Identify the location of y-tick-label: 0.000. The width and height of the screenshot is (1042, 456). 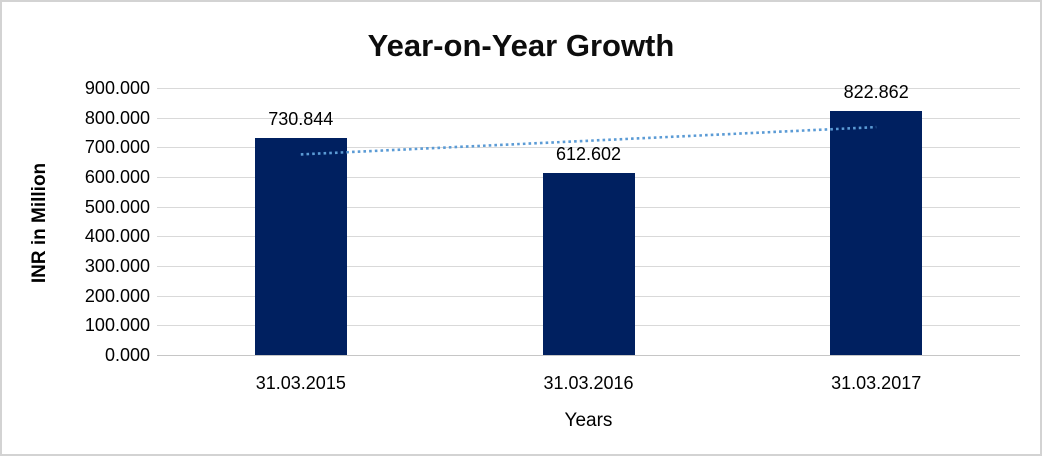
(127, 355).